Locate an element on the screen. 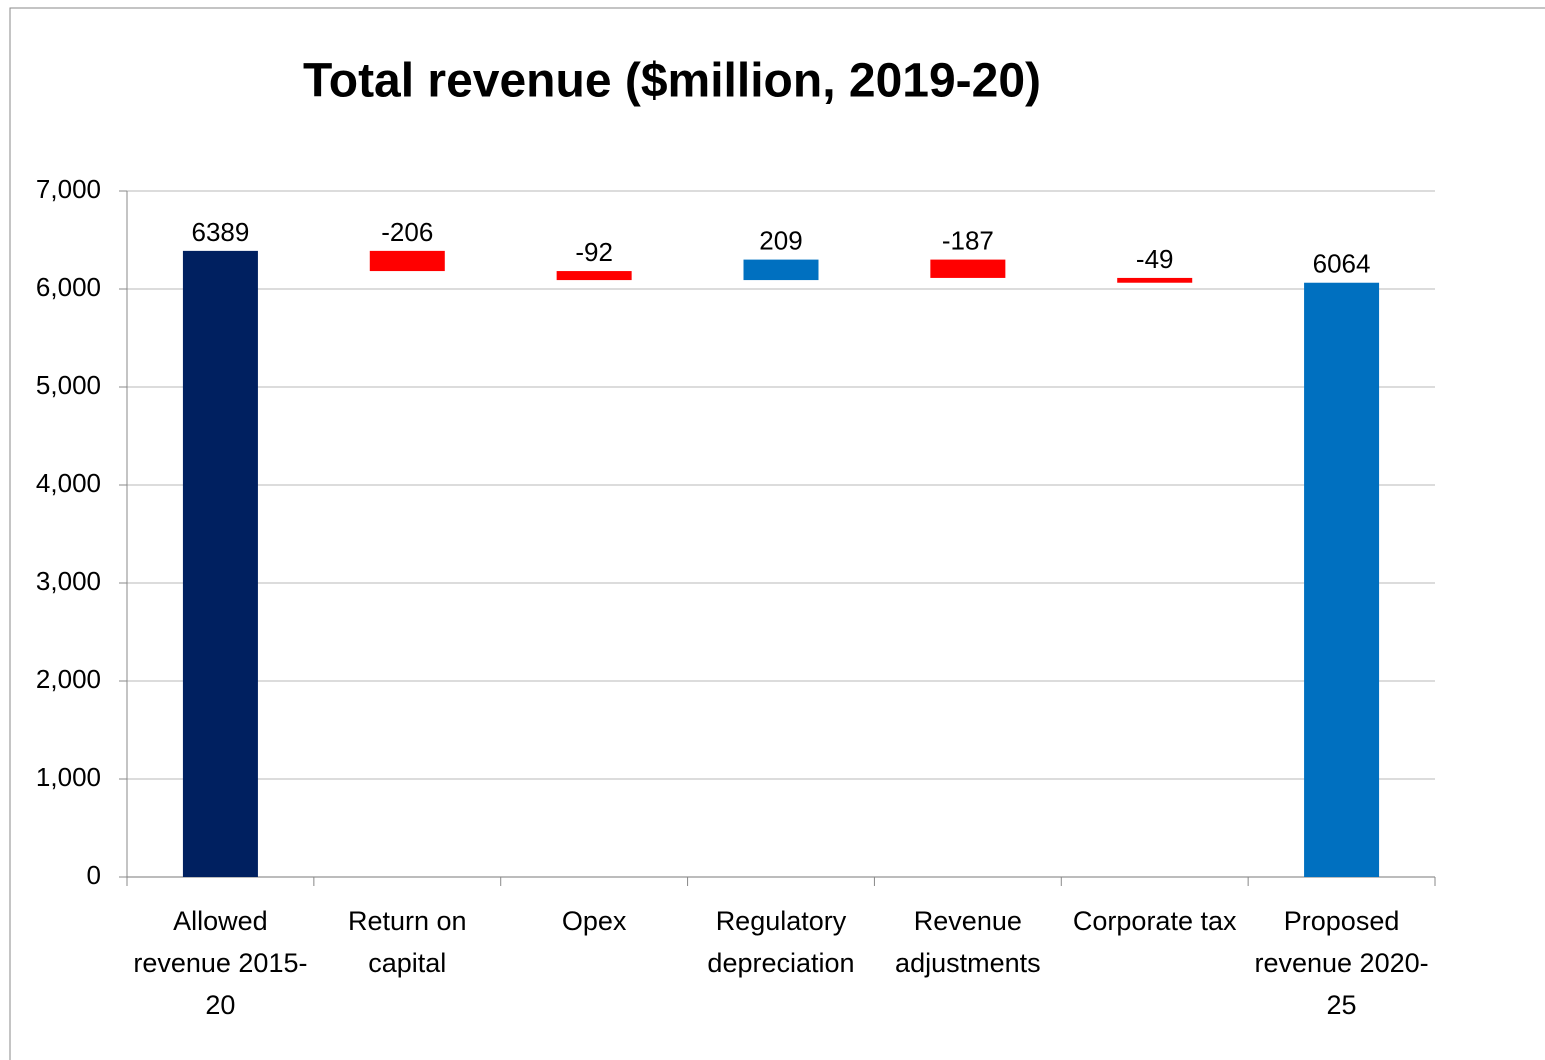 The width and height of the screenshot is (1545, 1060). x-tick-label: Revenue adjustments is located at coordinates (968, 942).